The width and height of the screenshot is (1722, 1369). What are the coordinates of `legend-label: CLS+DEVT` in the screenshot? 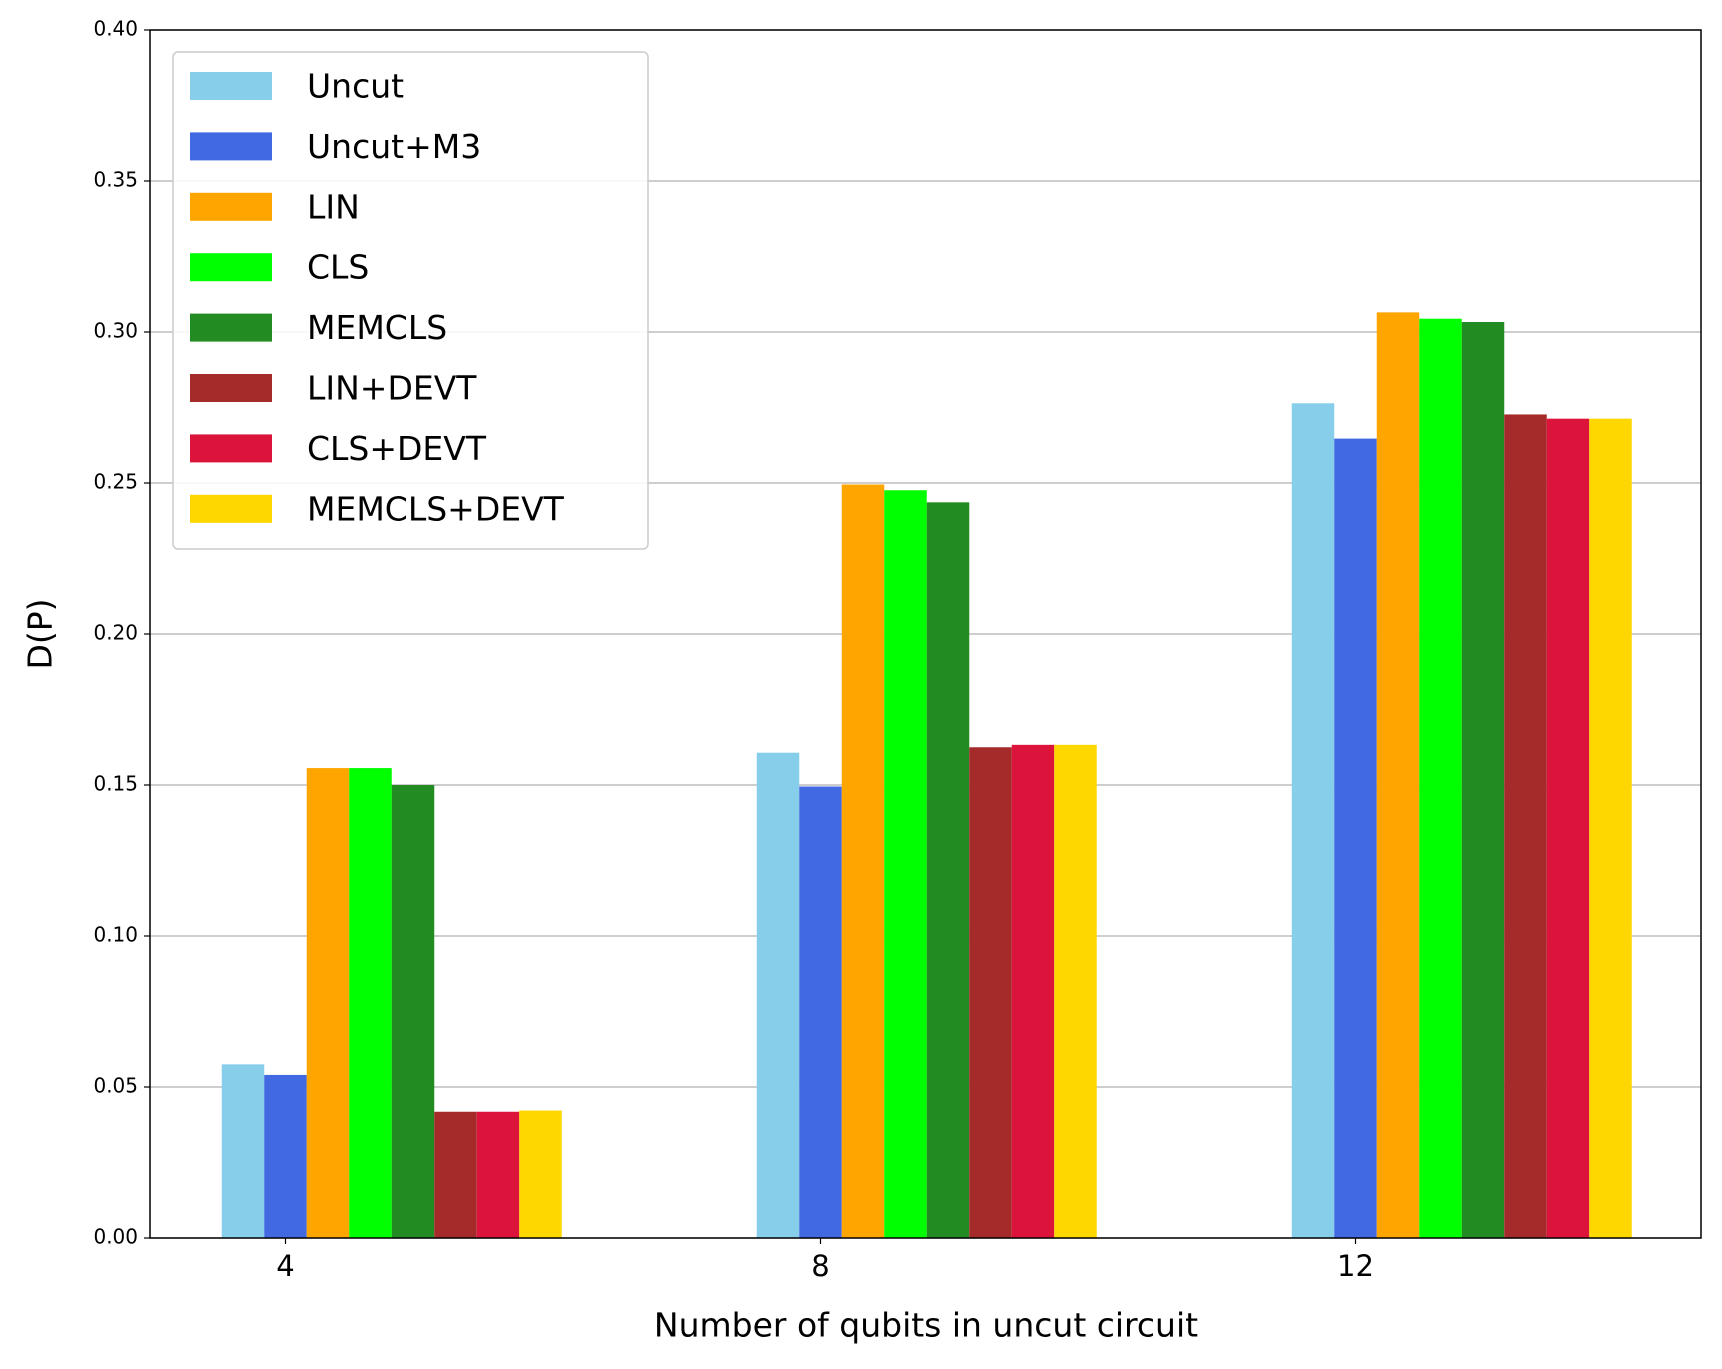 It's located at (397, 448).